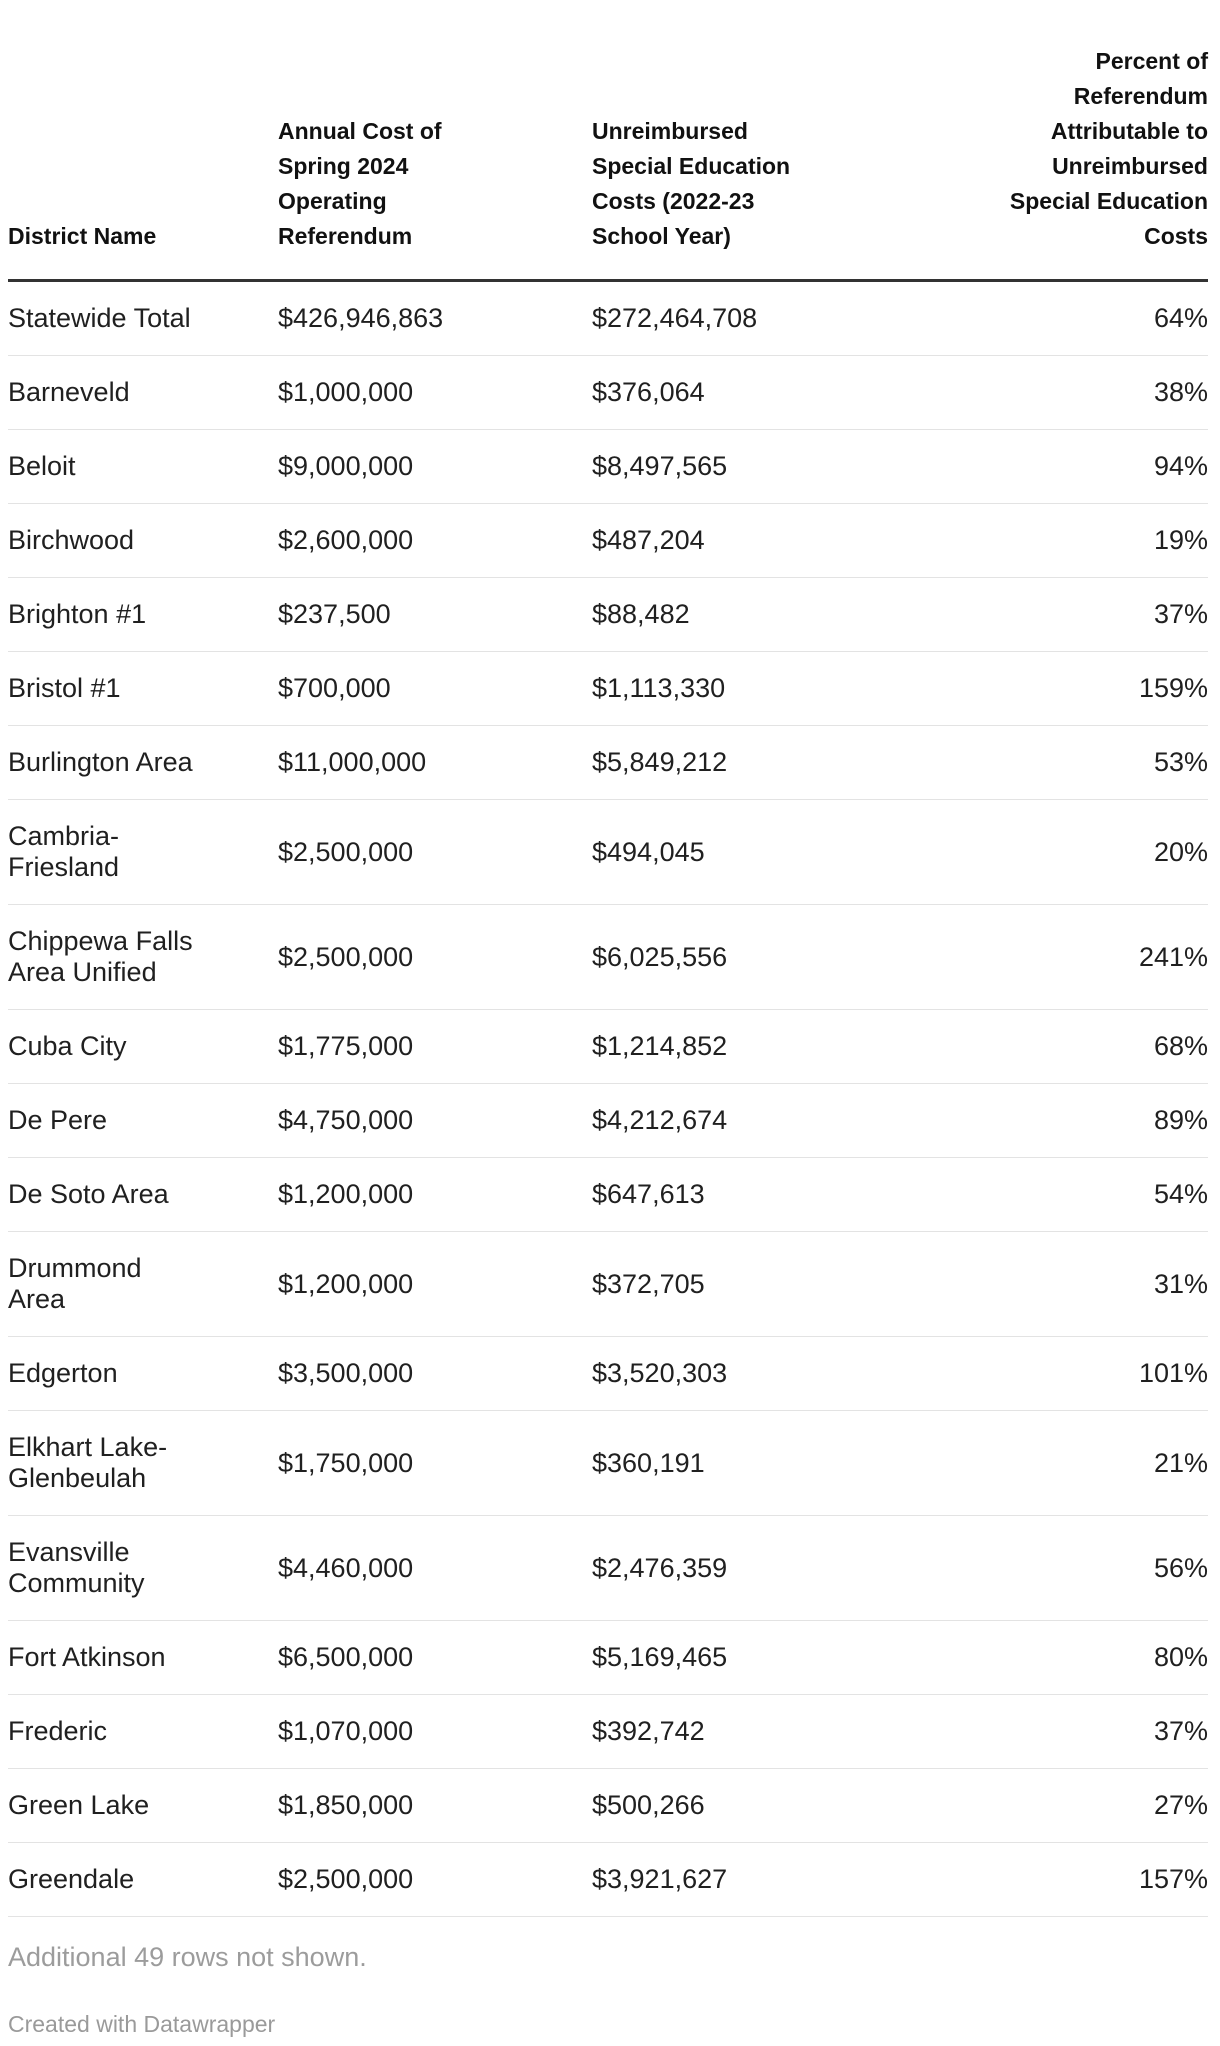 This screenshot has width=1220, height=2046. I want to click on sped-cost-cell: $647,613, so click(648, 1194).